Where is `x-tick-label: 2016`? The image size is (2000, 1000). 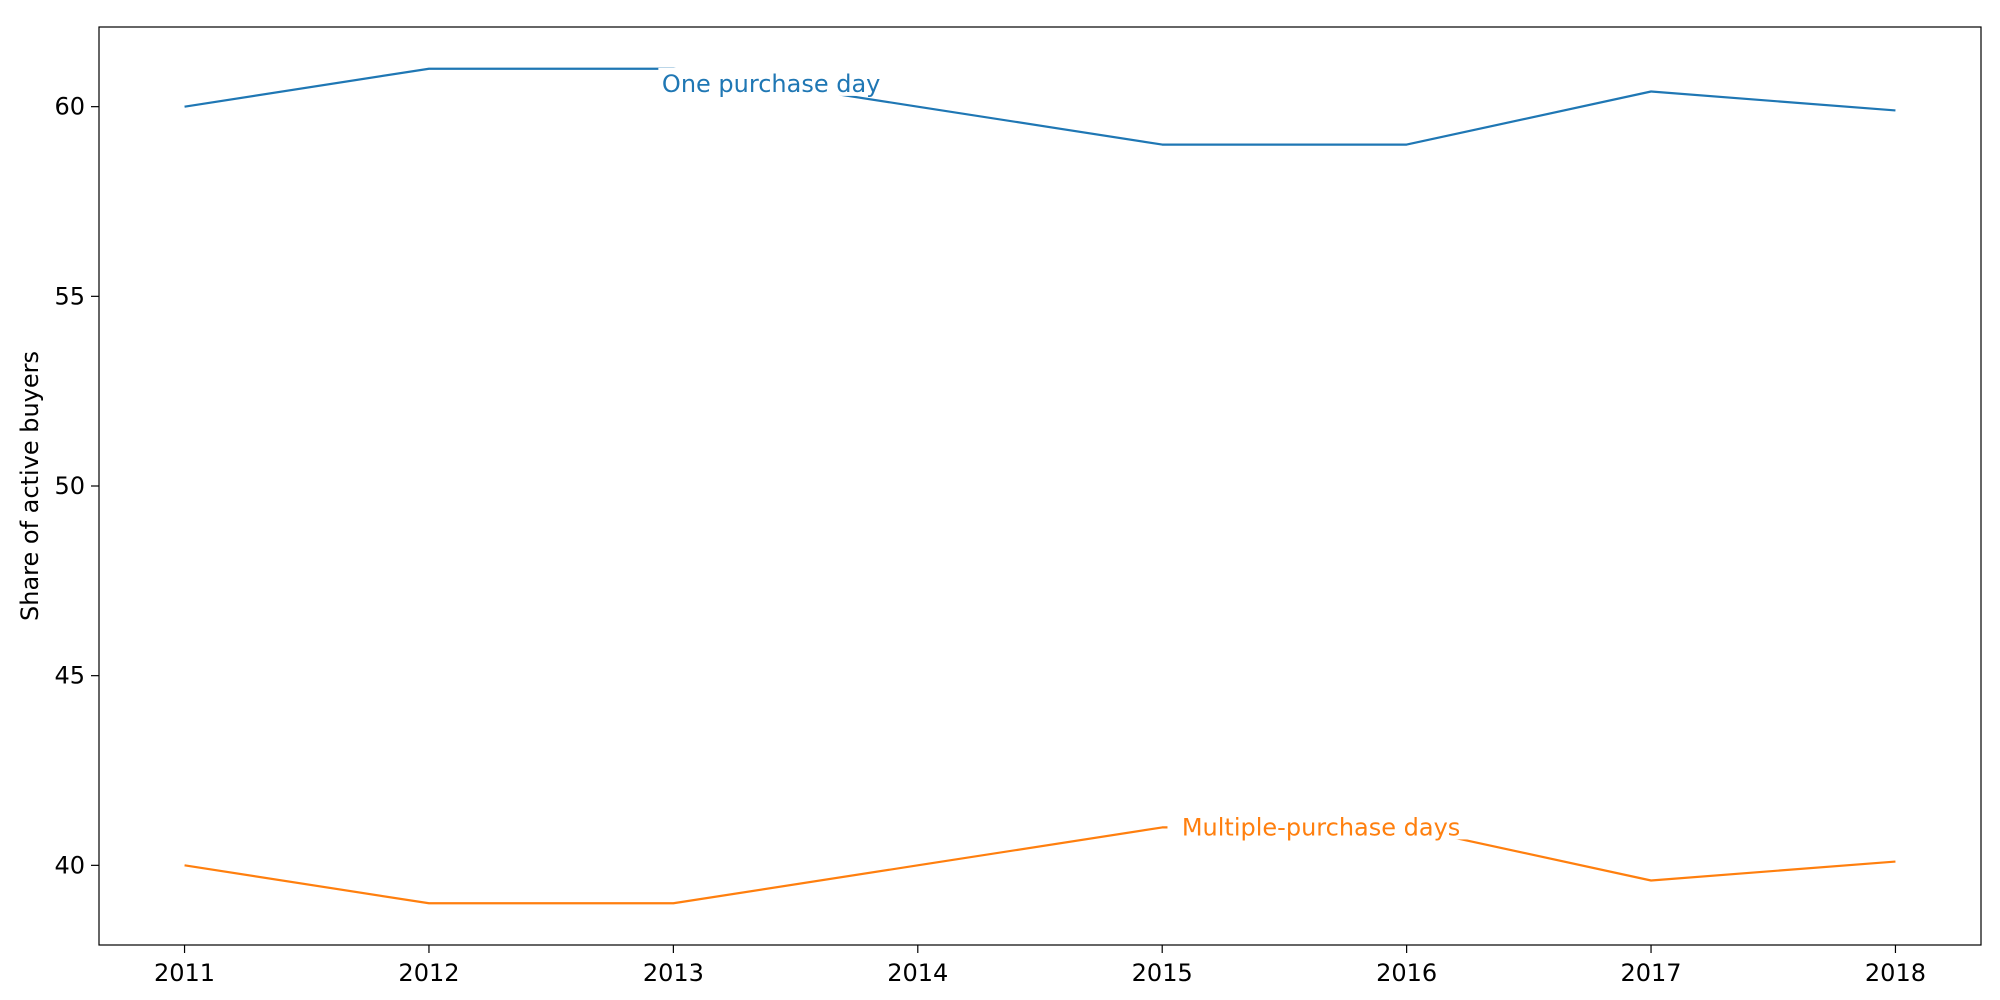 x-tick-label: 2016 is located at coordinates (1406, 973).